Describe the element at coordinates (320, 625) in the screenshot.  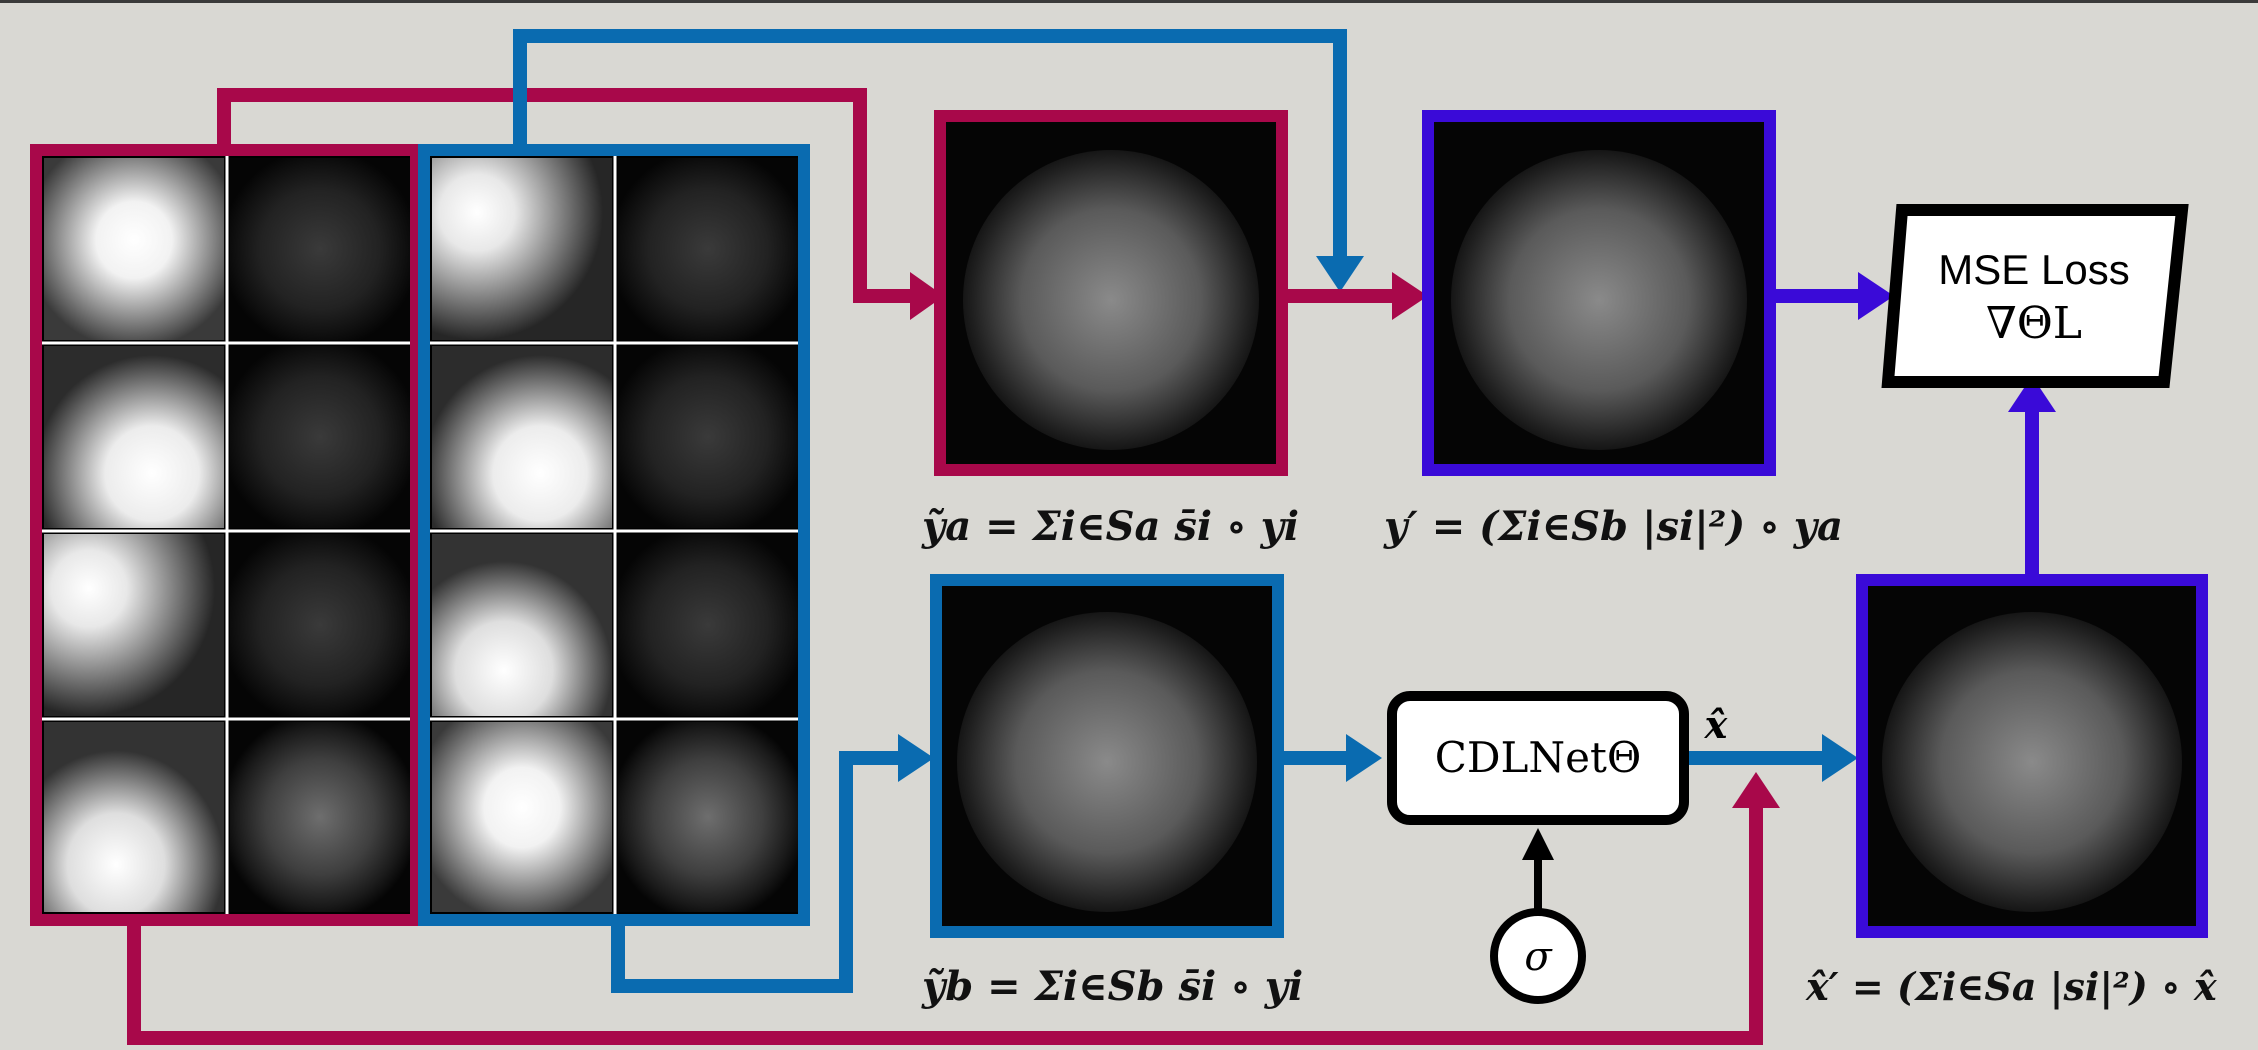
I see `coil-image-a3` at that location.